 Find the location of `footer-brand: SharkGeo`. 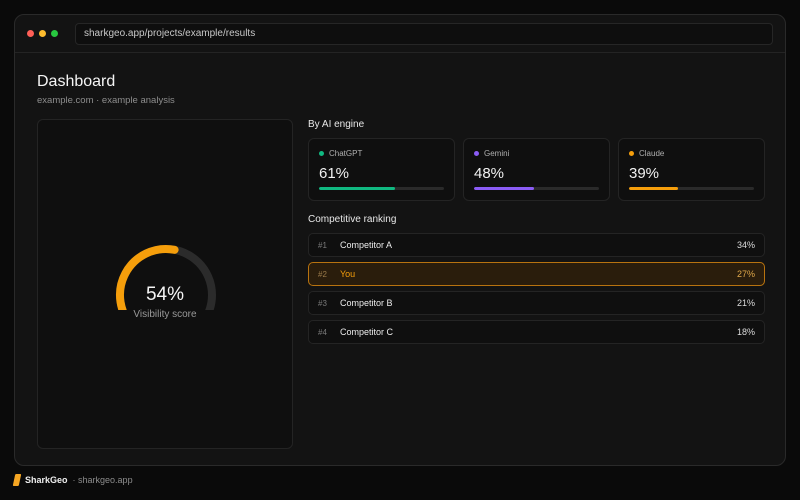

footer-brand: SharkGeo is located at coordinates (46, 480).